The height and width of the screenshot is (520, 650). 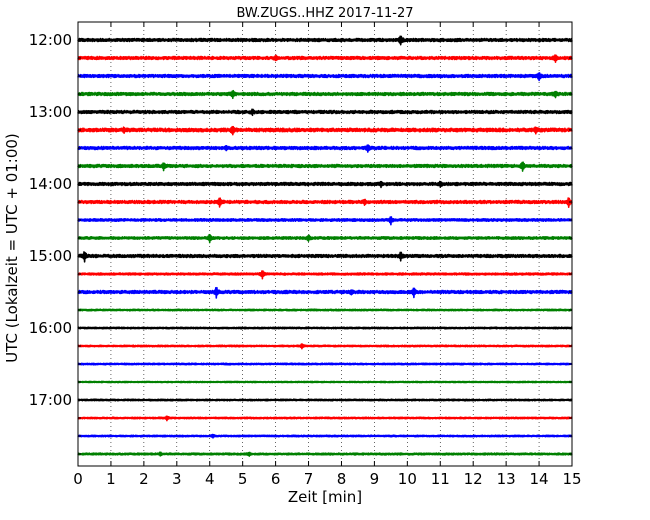 I want to click on x-tick-label: 12, so click(x=473, y=479).